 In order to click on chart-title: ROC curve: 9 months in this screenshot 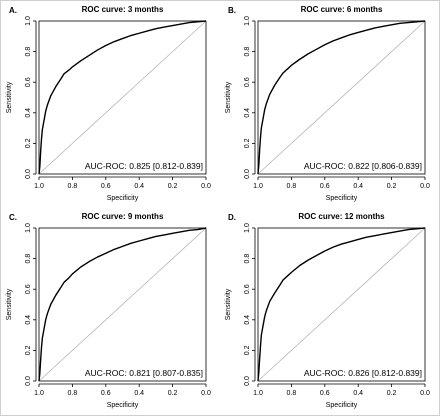, I will do `click(123, 216)`.